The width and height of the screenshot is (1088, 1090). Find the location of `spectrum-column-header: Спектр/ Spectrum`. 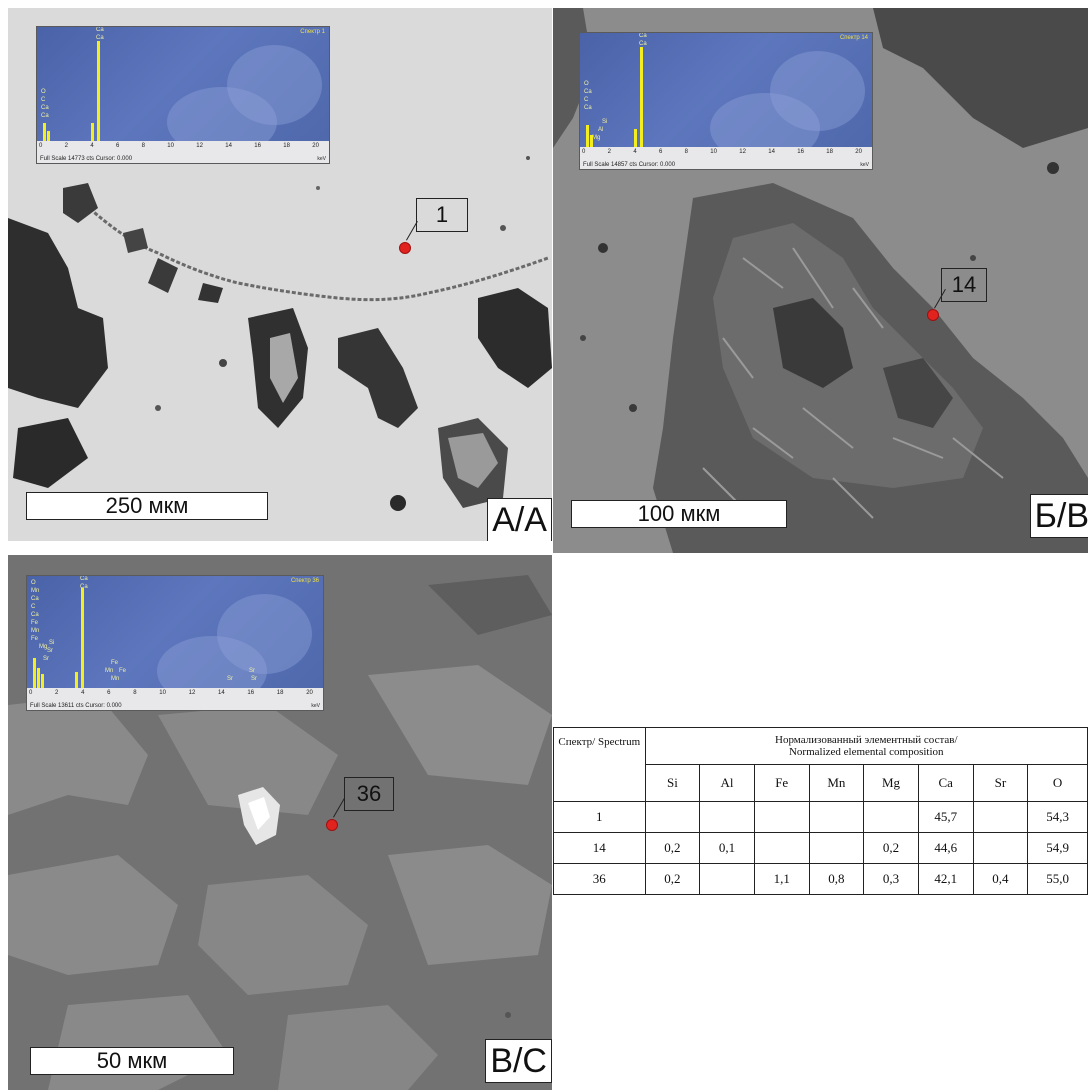

spectrum-column-header: Спектр/ Spectrum is located at coordinates (599, 764).